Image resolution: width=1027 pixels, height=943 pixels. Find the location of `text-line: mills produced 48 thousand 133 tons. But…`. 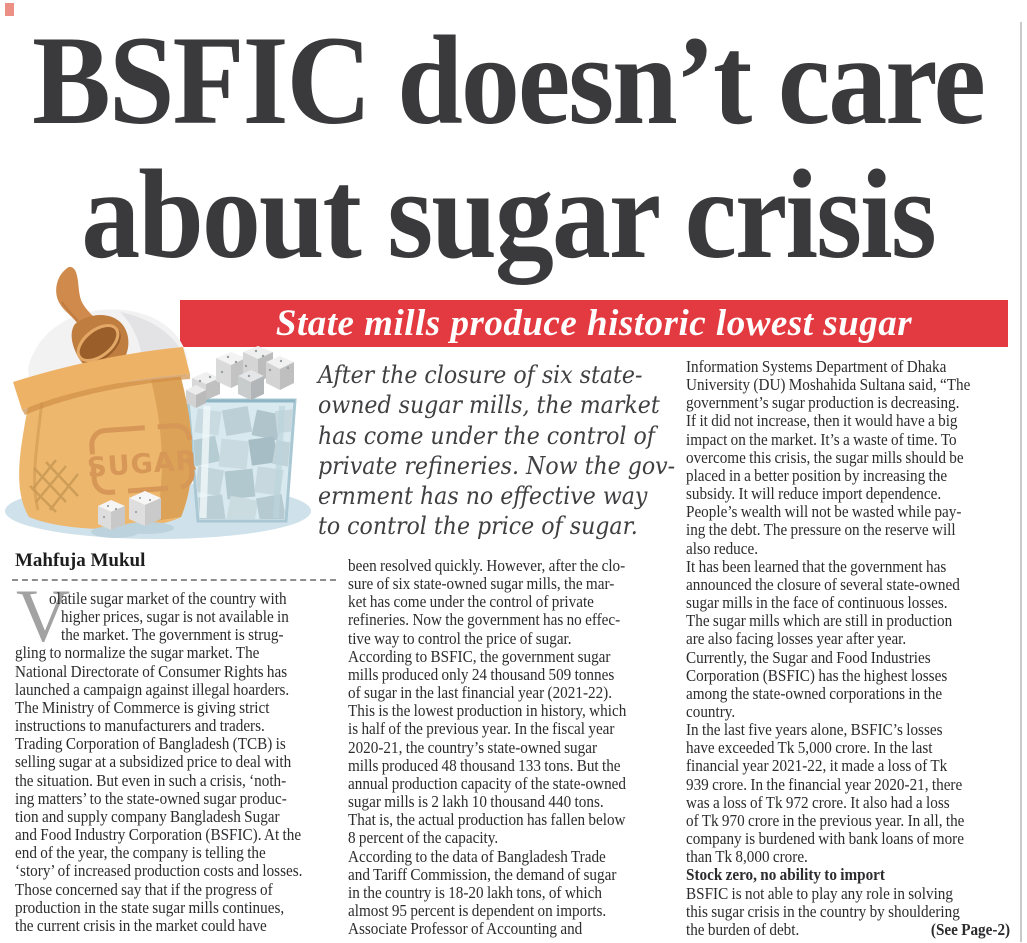

text-line: mills produced 48 thousand 133 tons. But… is located at coordinates (484, 765).